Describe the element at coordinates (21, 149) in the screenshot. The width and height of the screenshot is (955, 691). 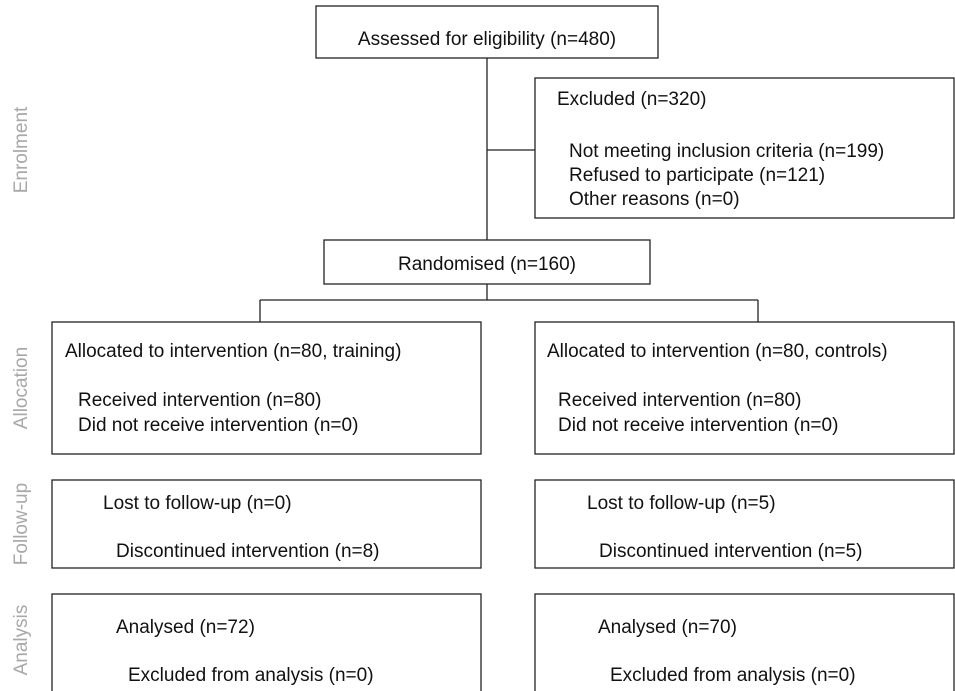
I see `stage-label: Enrolment` at that location.